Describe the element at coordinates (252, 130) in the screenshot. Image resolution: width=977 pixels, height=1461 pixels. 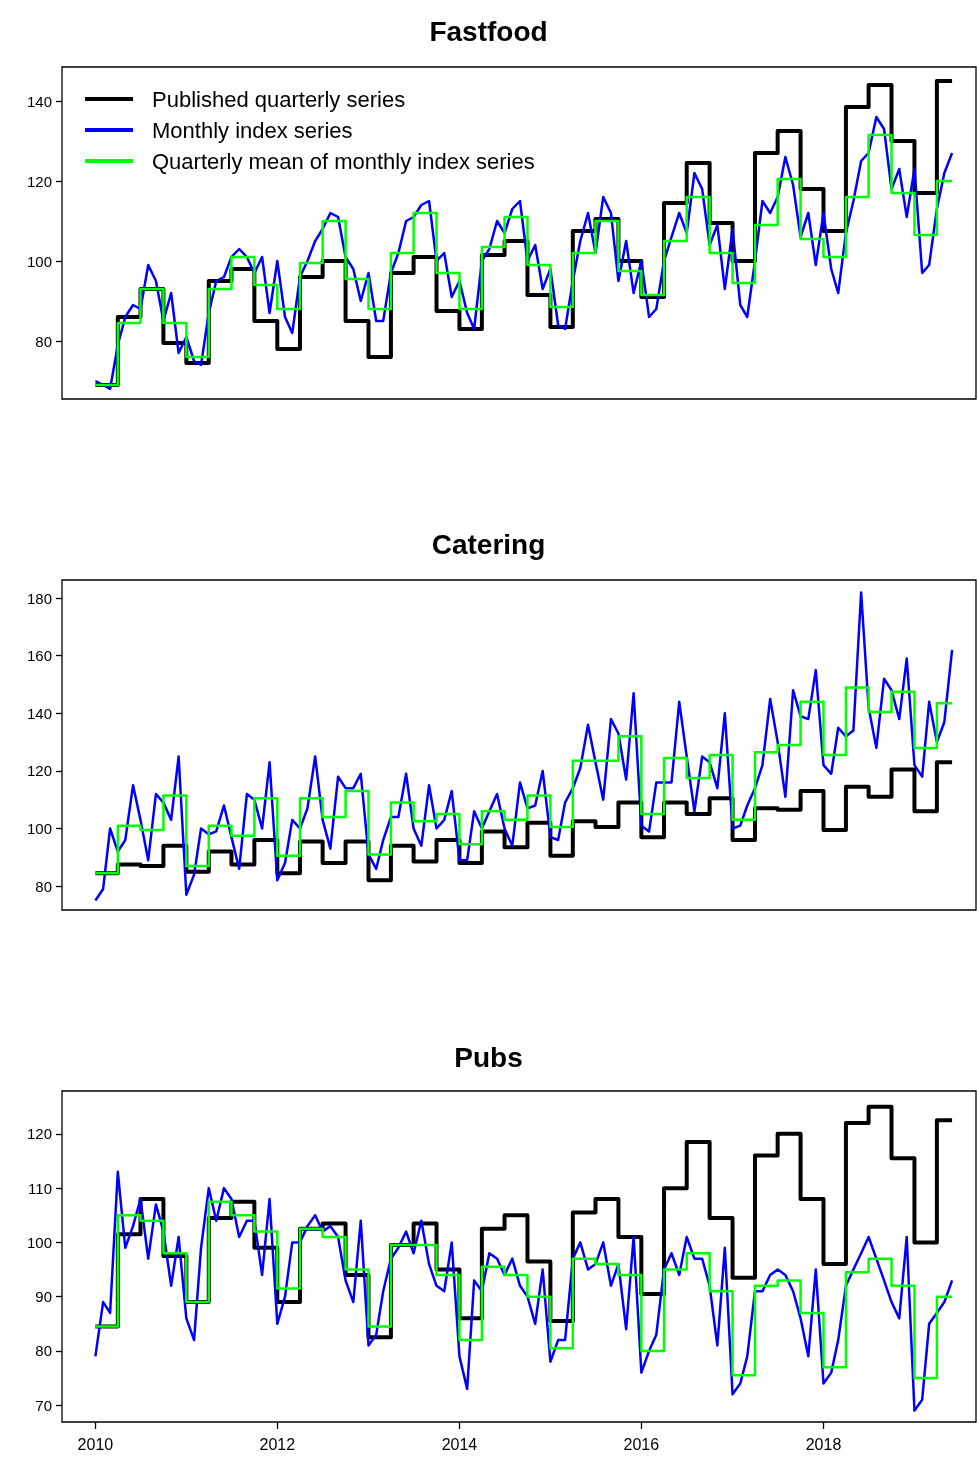
I see `legend-label: Monthly index series` at that location.